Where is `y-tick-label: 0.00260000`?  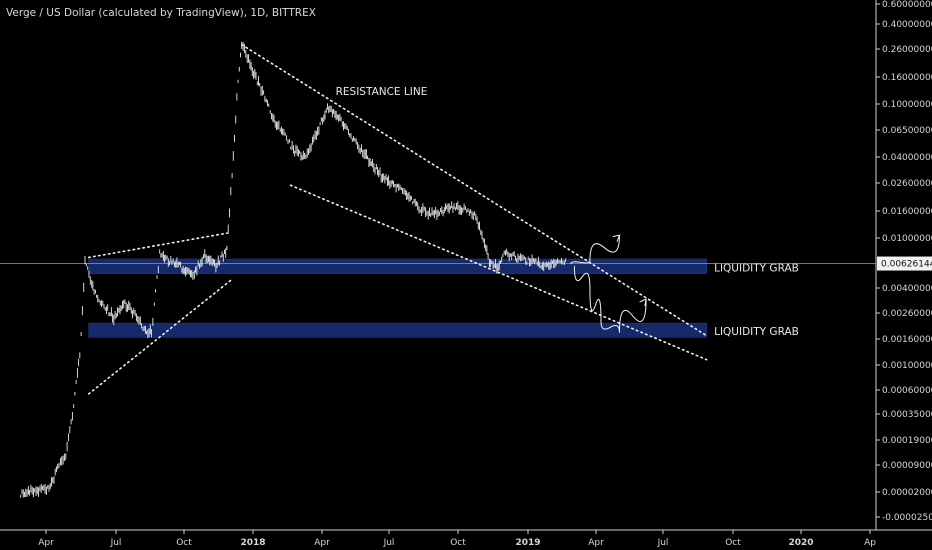 y-tick-label: 0.00260000 is located at coordinates (907, 314).